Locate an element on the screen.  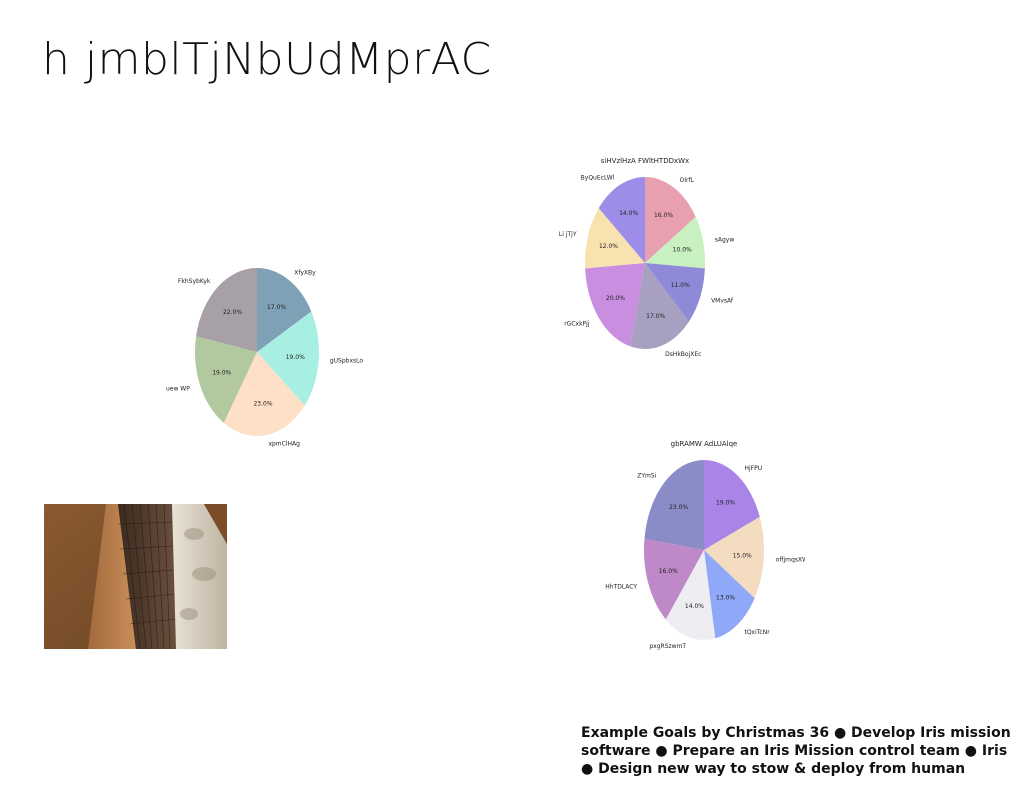
pie-category-label: OlrfL is located at coordinates (687, 180).